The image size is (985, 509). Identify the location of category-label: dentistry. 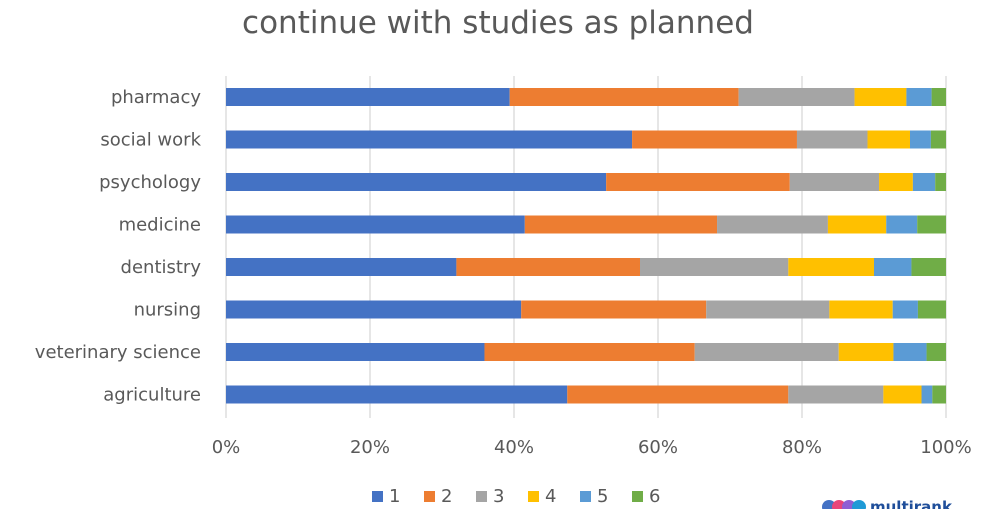
(161, 267).